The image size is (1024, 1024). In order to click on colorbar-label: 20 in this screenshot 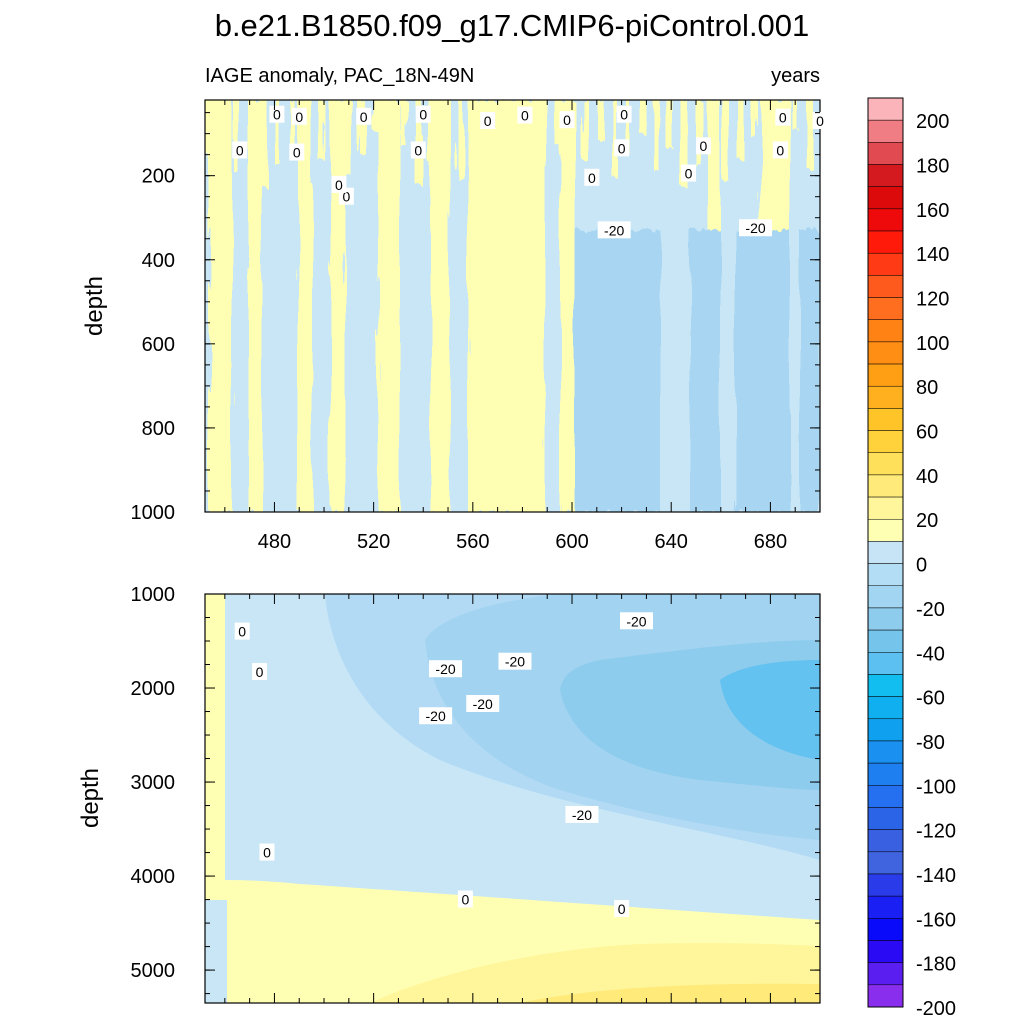, I will do `click(927, 521)`.